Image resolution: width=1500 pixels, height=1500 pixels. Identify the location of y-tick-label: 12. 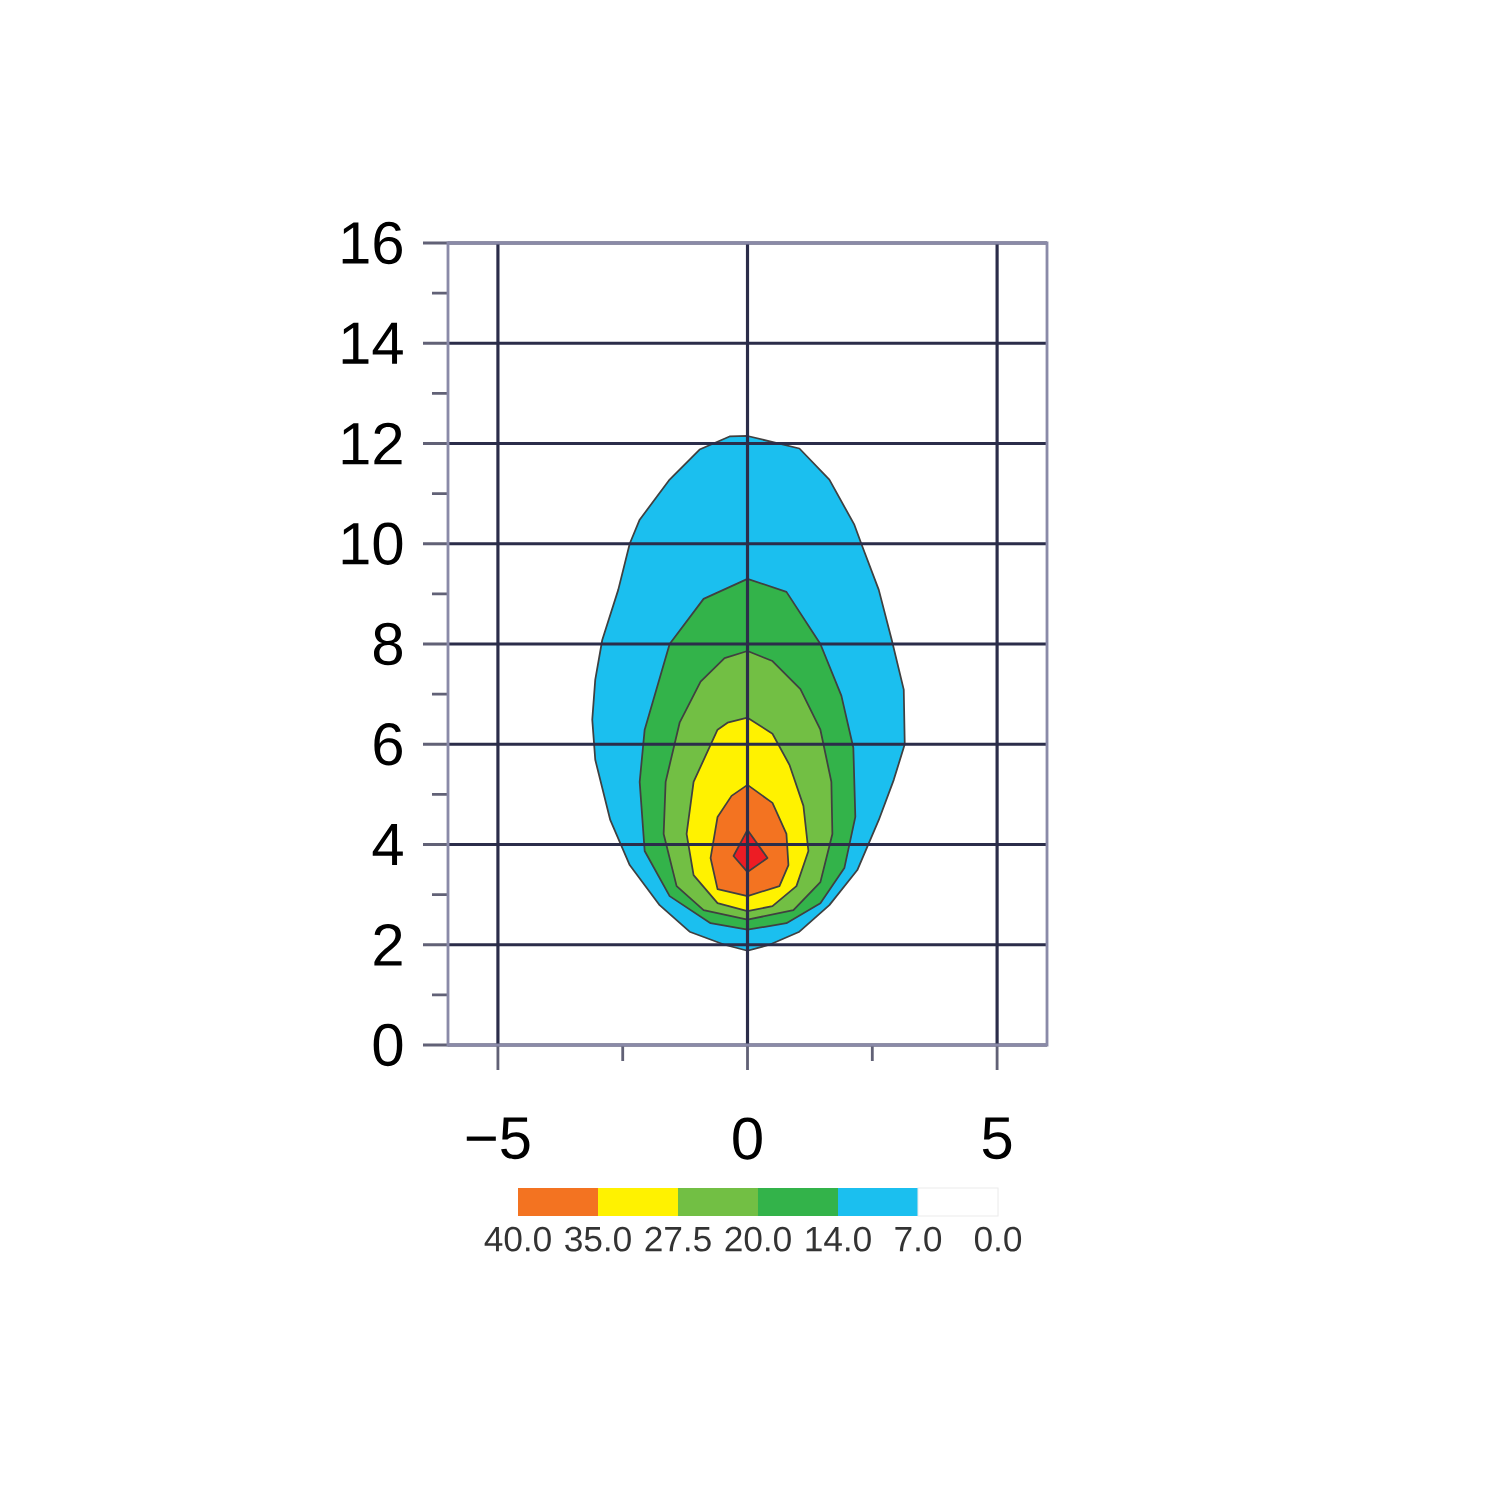
(372, 443).